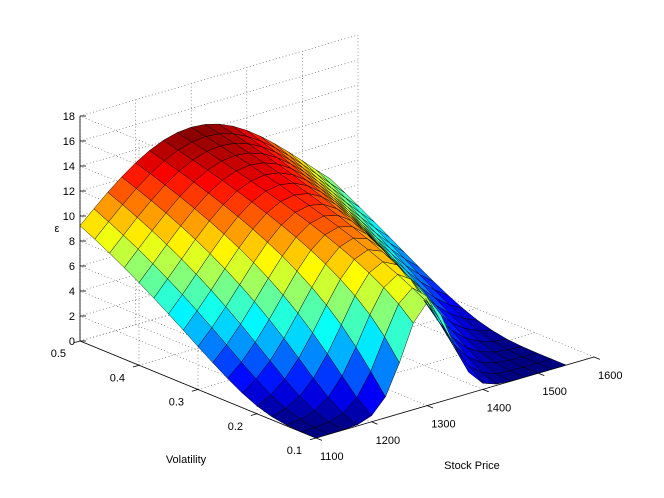  Describe the element at coordinates (332, 457) in the screenshot. I see `x-tick-label: 1100` at that location.